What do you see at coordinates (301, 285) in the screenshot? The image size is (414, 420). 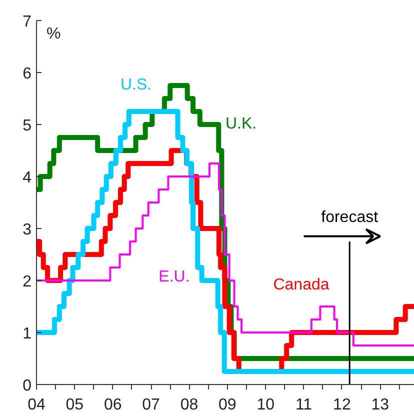 I see `text: Canada` at bounding box center [301, 285].